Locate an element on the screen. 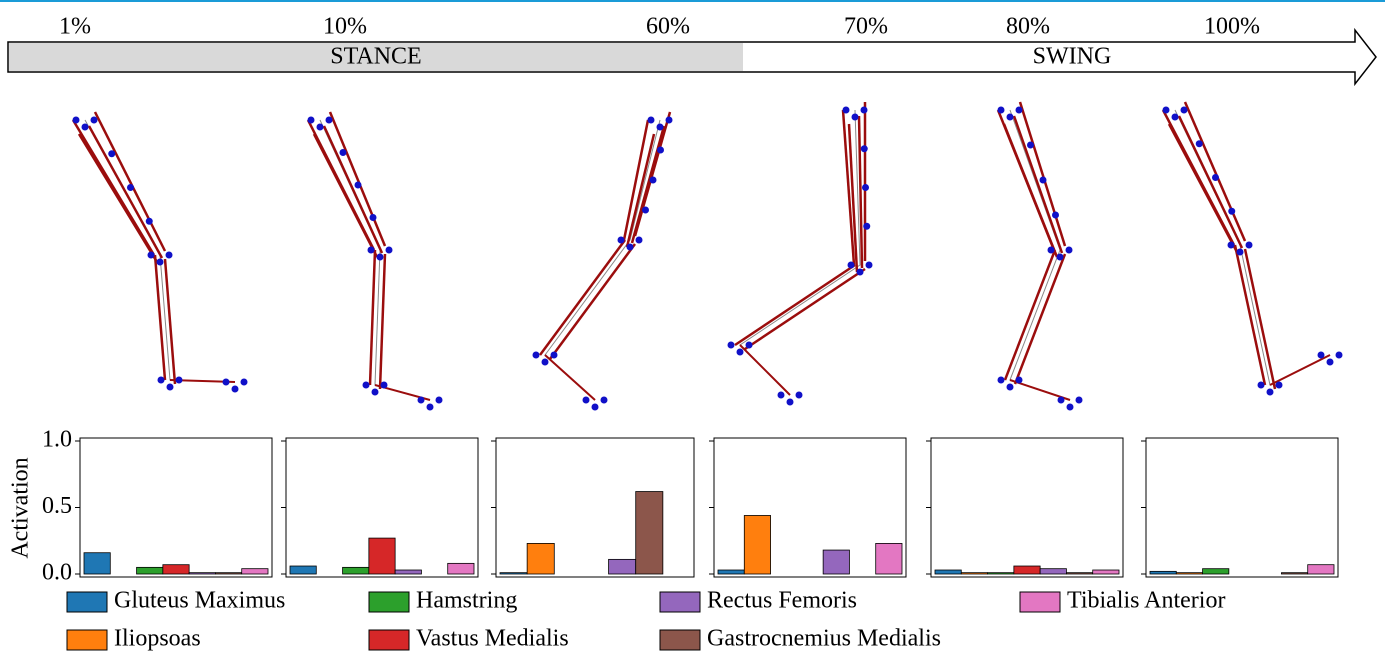 The height and width of the screenshot is (662, 1385). legend-label: Gluteus Maximus is located at coordinates (199, 601).